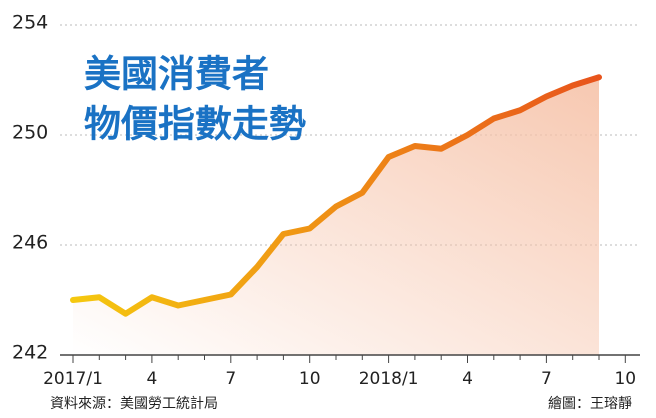 This screenshot has height=418, width=656. What do you see at coordinates (590, 403) in the screenshot?
I see `credit-note: 繪圖：王瑢靜` at bounding box center [590, 403].